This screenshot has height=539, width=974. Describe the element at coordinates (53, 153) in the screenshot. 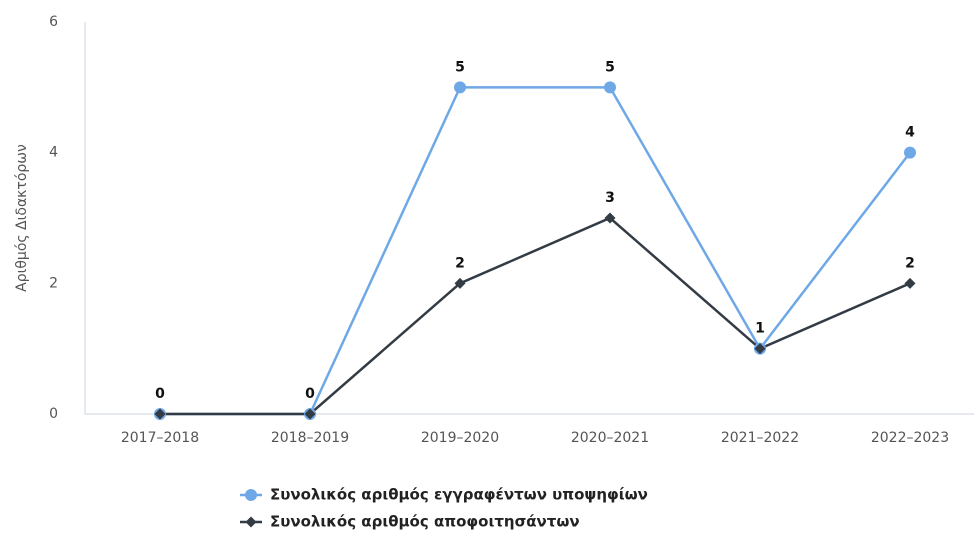

I see `y-tick-label: 4` at that location.